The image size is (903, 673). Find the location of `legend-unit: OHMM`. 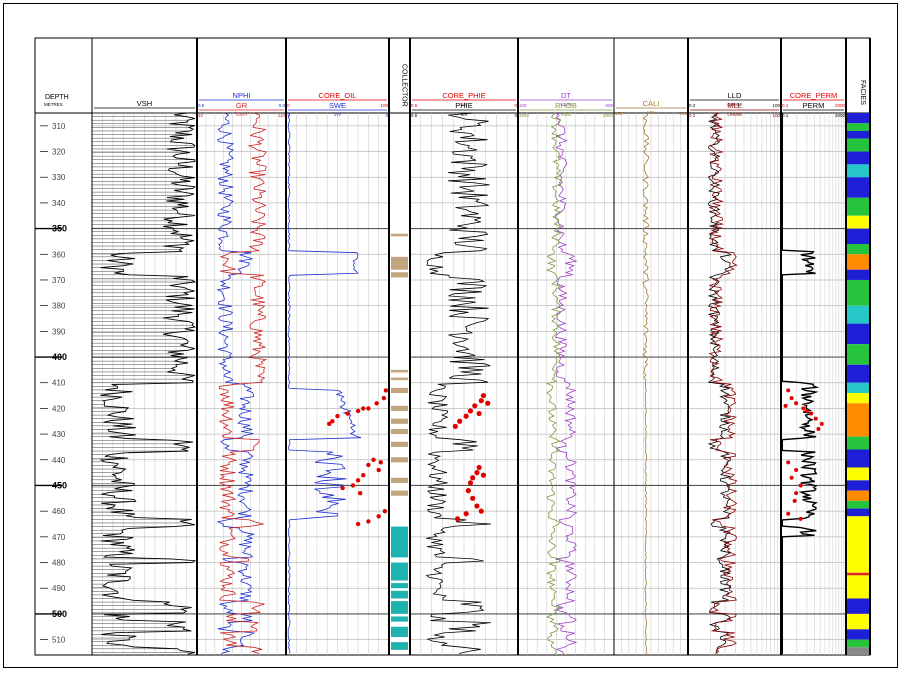

legend-unit: OHMM is located at coordinates (734, 104).